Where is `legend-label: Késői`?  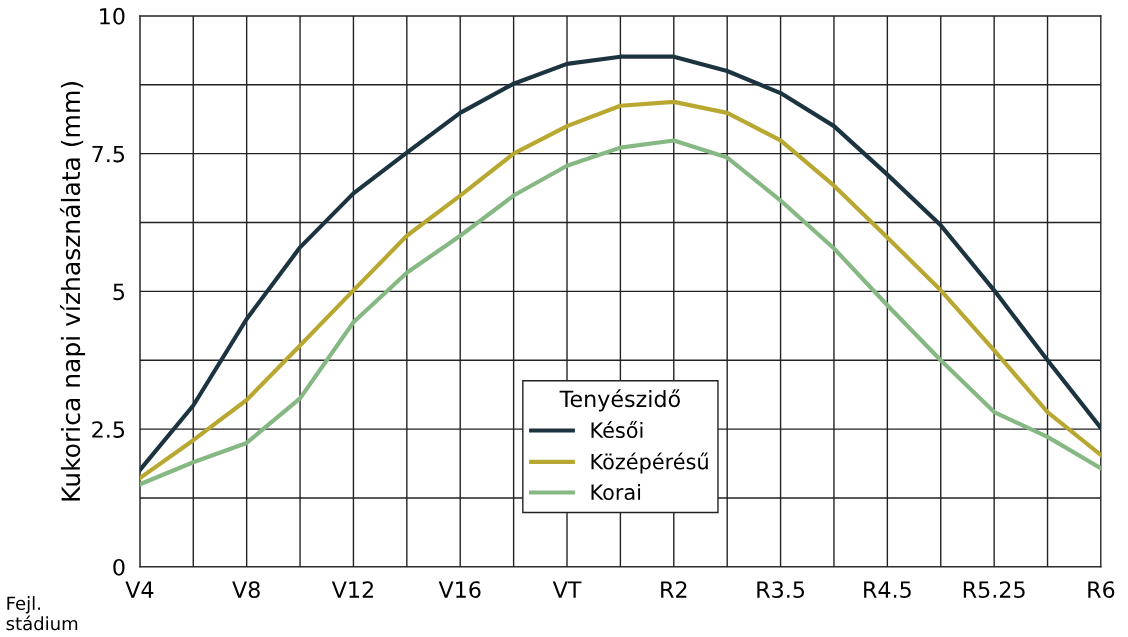 legend-label: Késői is located at coordinates (617, 430).